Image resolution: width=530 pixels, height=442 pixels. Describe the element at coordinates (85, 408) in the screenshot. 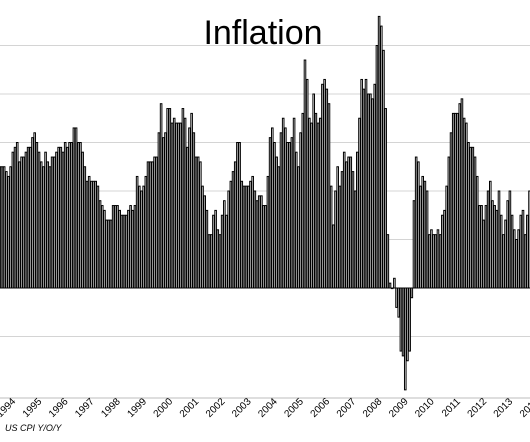

I see `x-tick-label: 1997` at that location.